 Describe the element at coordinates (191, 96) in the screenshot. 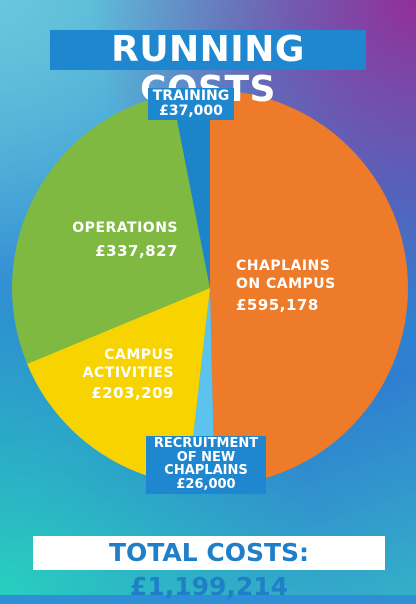

I see `label-training-name: TRAINING` at that location.